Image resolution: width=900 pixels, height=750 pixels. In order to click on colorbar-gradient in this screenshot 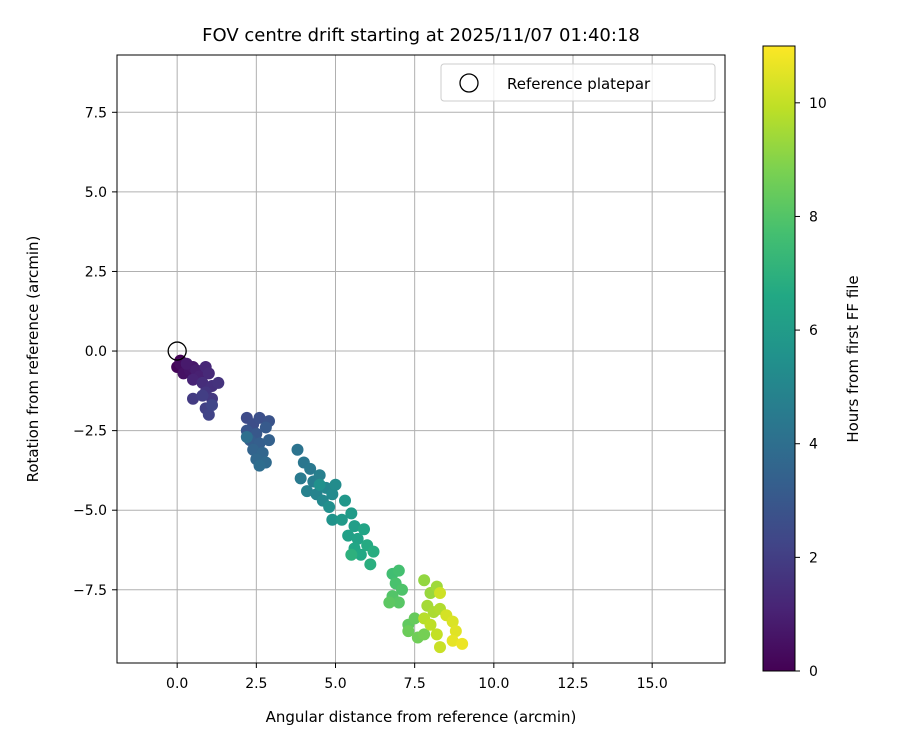, I will do `click(779, 358)`.